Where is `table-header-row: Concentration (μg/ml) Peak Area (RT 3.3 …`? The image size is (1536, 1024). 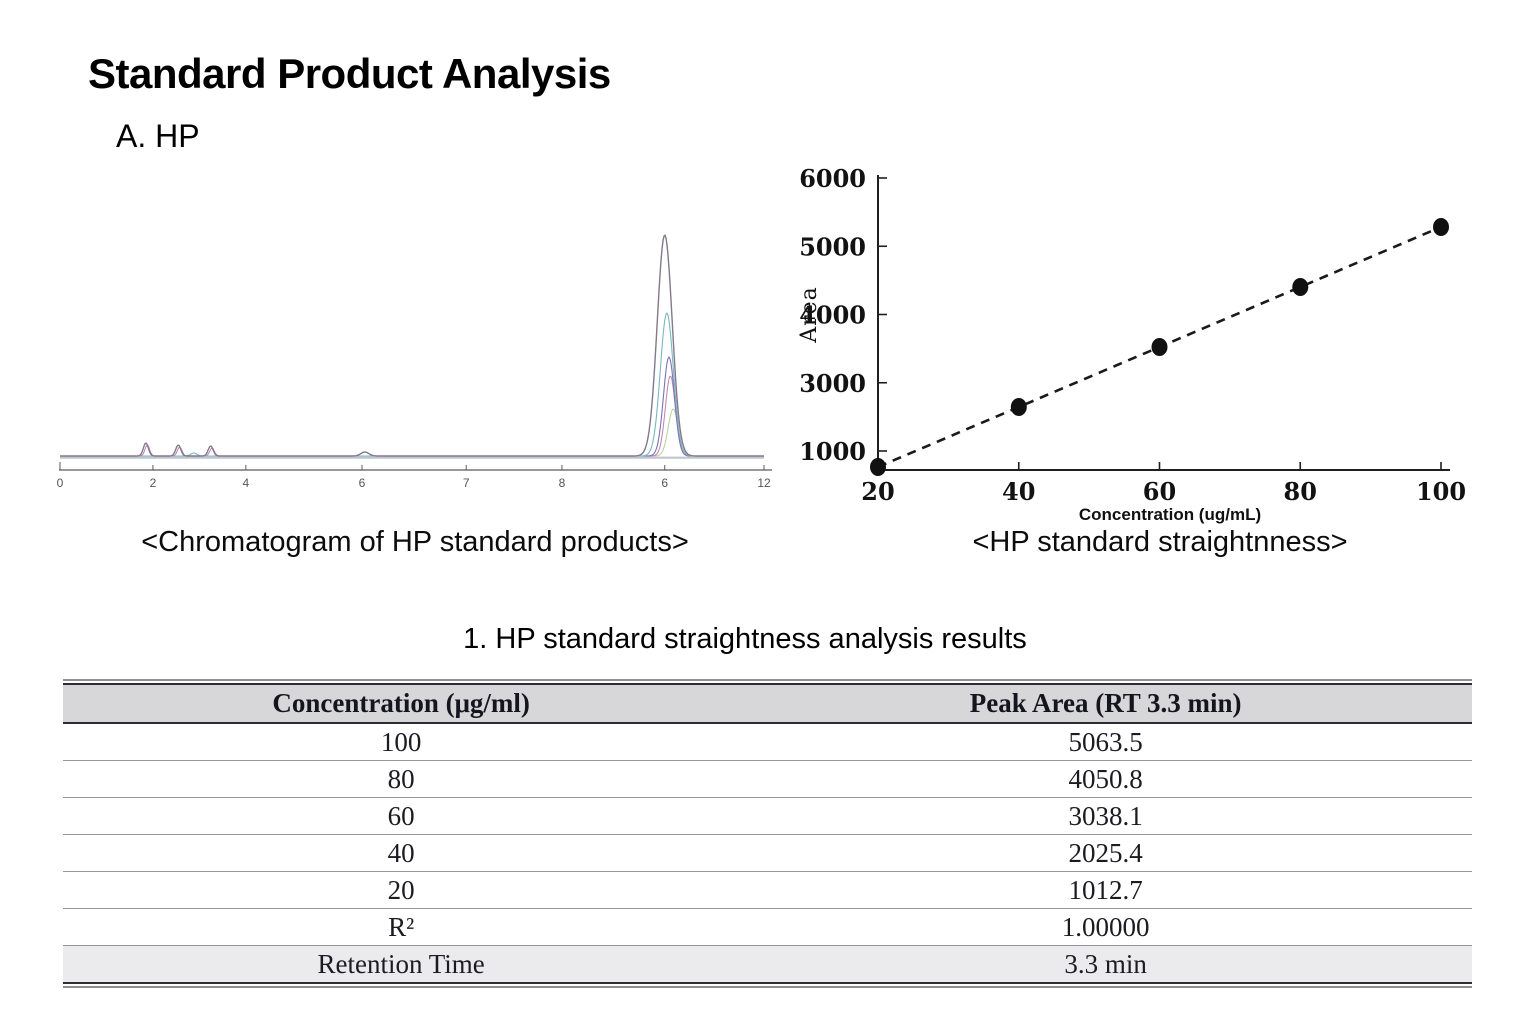 table-header-row: Concentration (μg/ml) Peak Area (RT 3.3 … is located at coordinates (767, 703).